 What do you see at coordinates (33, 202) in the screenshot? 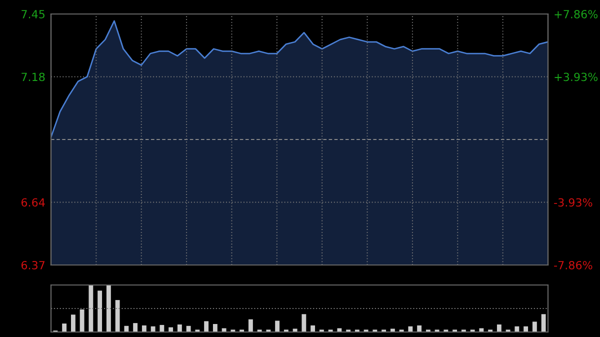
I see `y-tick-label: 6.64` at bounding box center [33, 202].